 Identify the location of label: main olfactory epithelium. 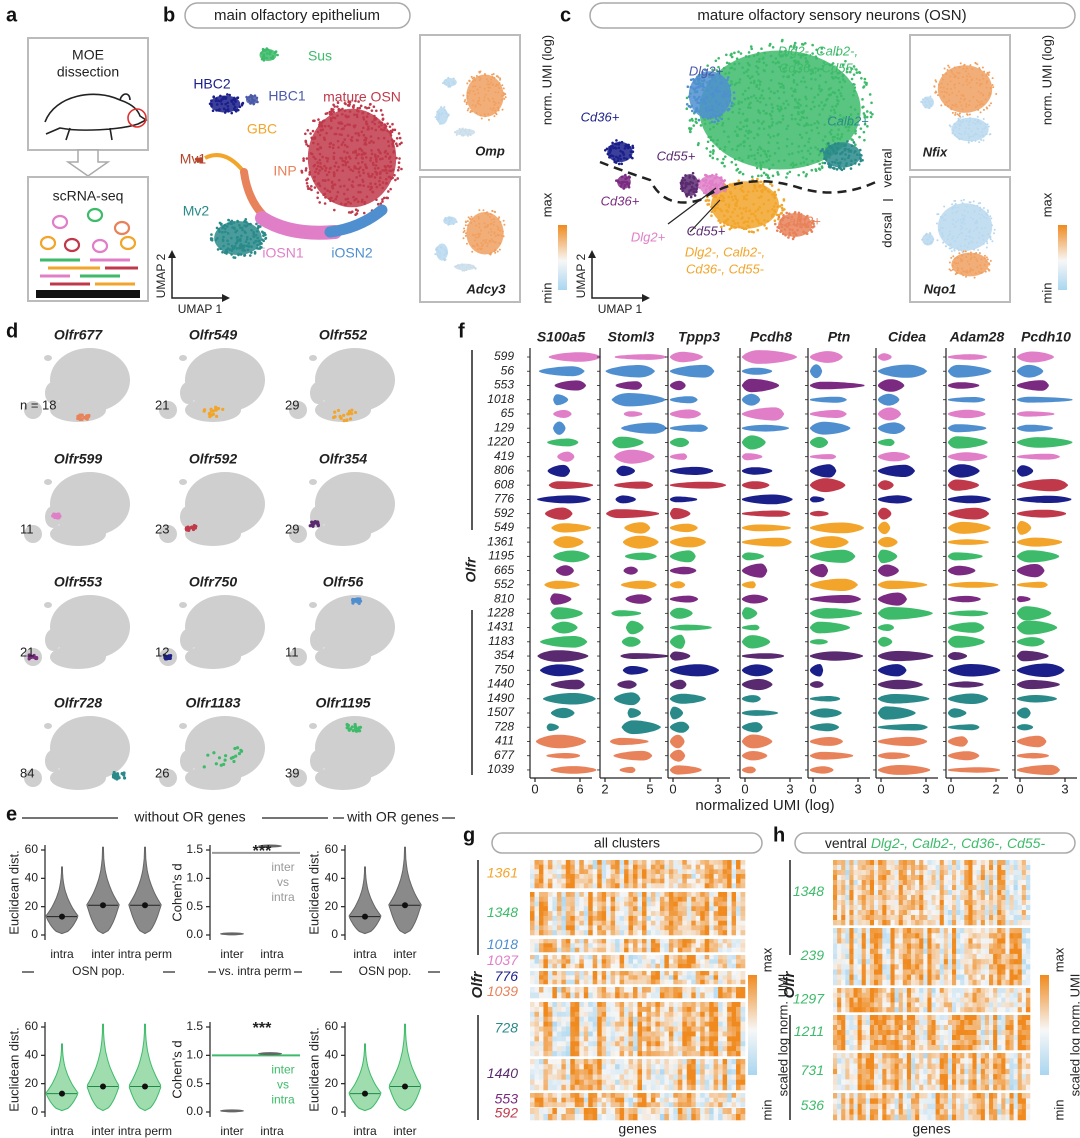
(297, 15).